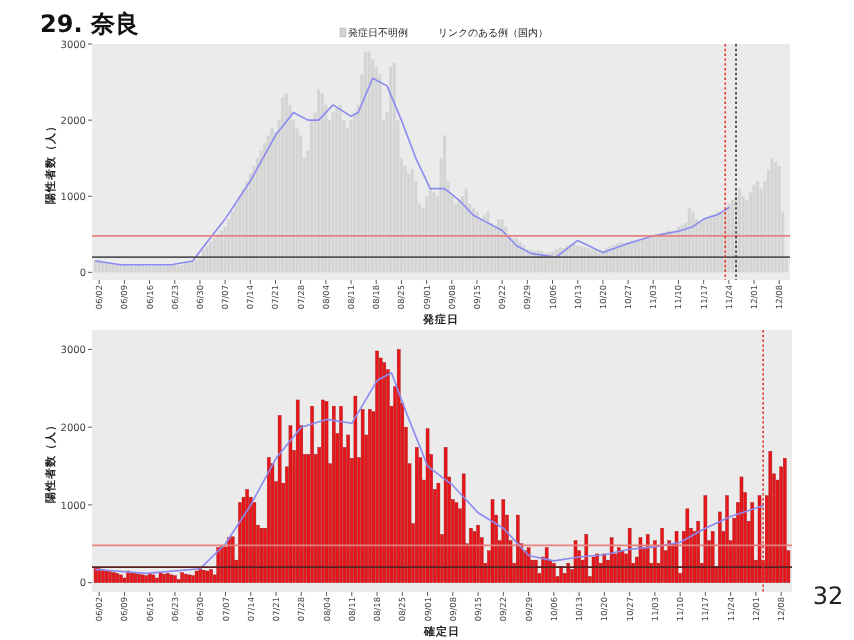  What do you see at coordinates (828, 596) in the screenshot?
I see `text: 32` at bounding box center [828, 596].